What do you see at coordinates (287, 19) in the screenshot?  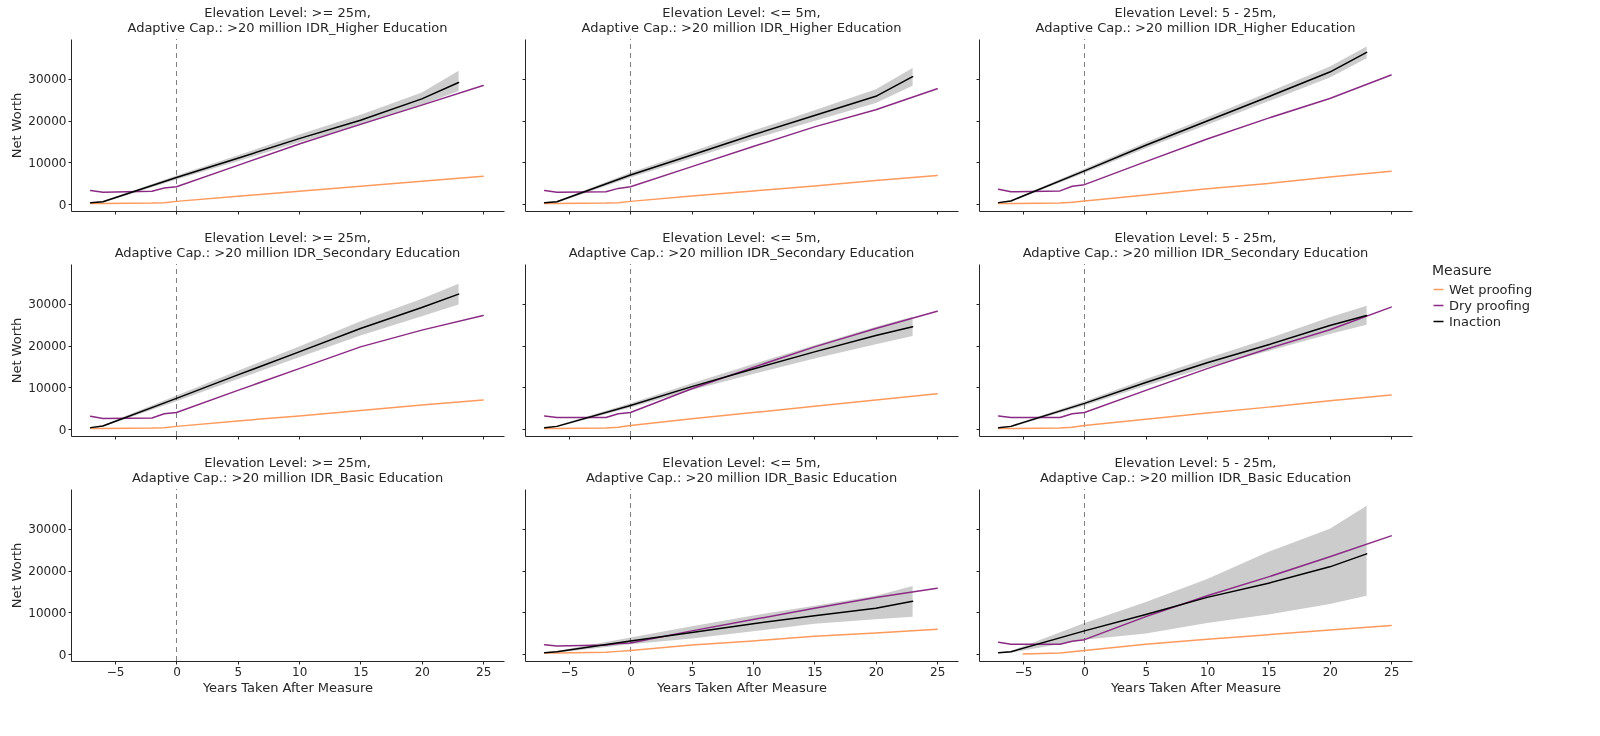 I see `chart-title: Elevation Level: >= 25m, Adaptive Cap.: >20 million IDR_Higher Education` at bounding box center [287, 19].